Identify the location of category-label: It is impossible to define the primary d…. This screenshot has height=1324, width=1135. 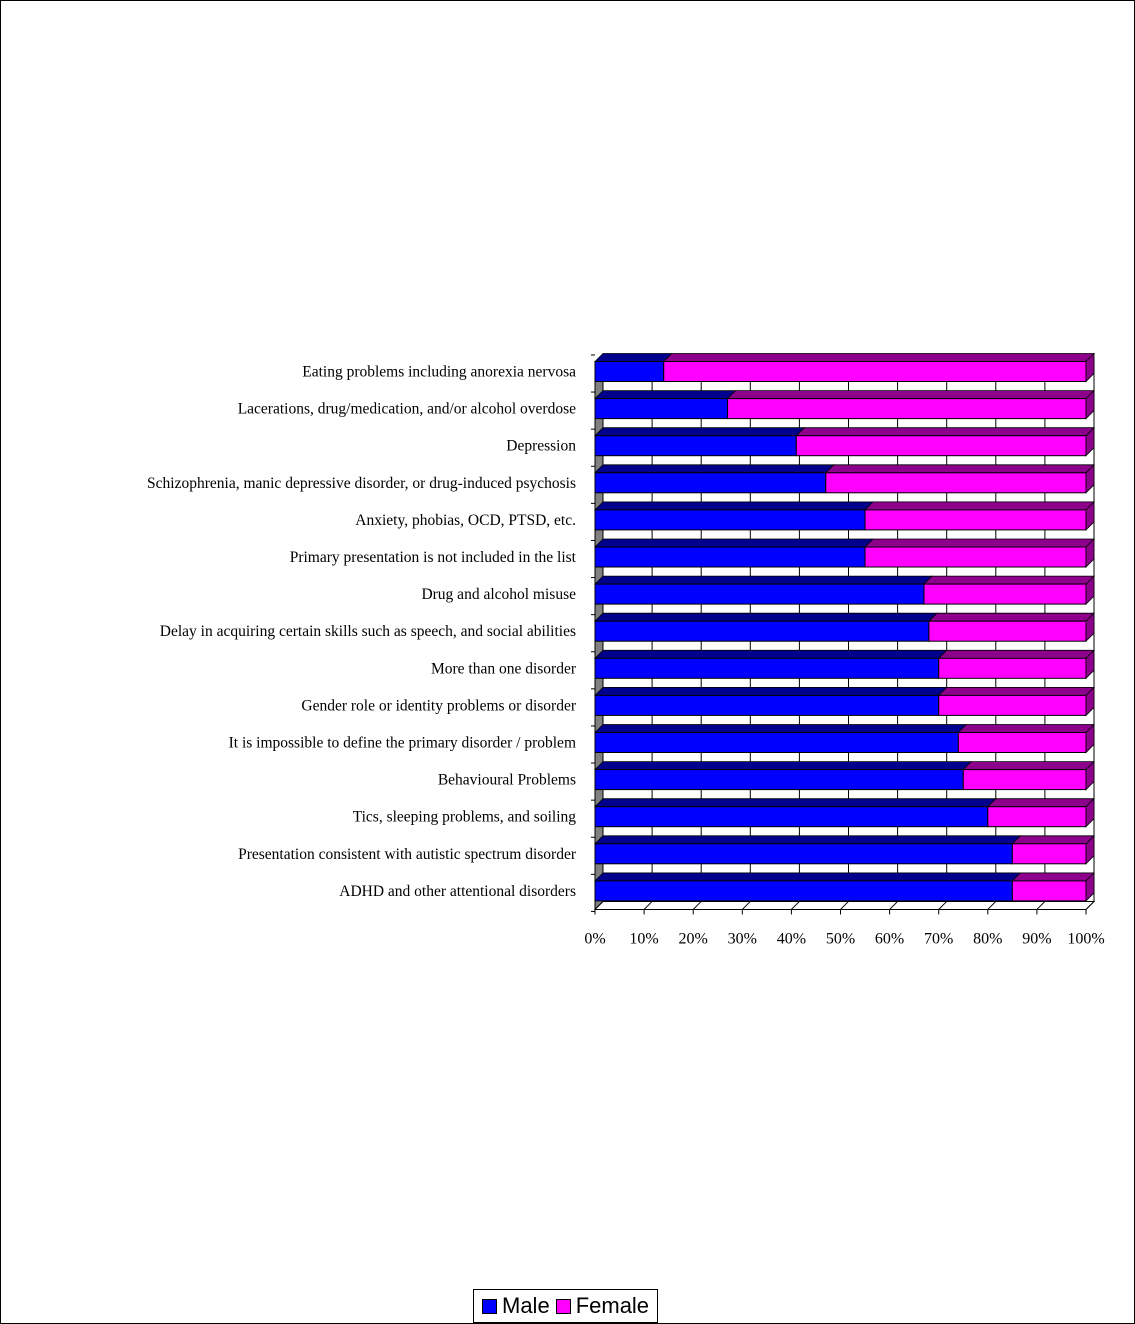
(402, 743).